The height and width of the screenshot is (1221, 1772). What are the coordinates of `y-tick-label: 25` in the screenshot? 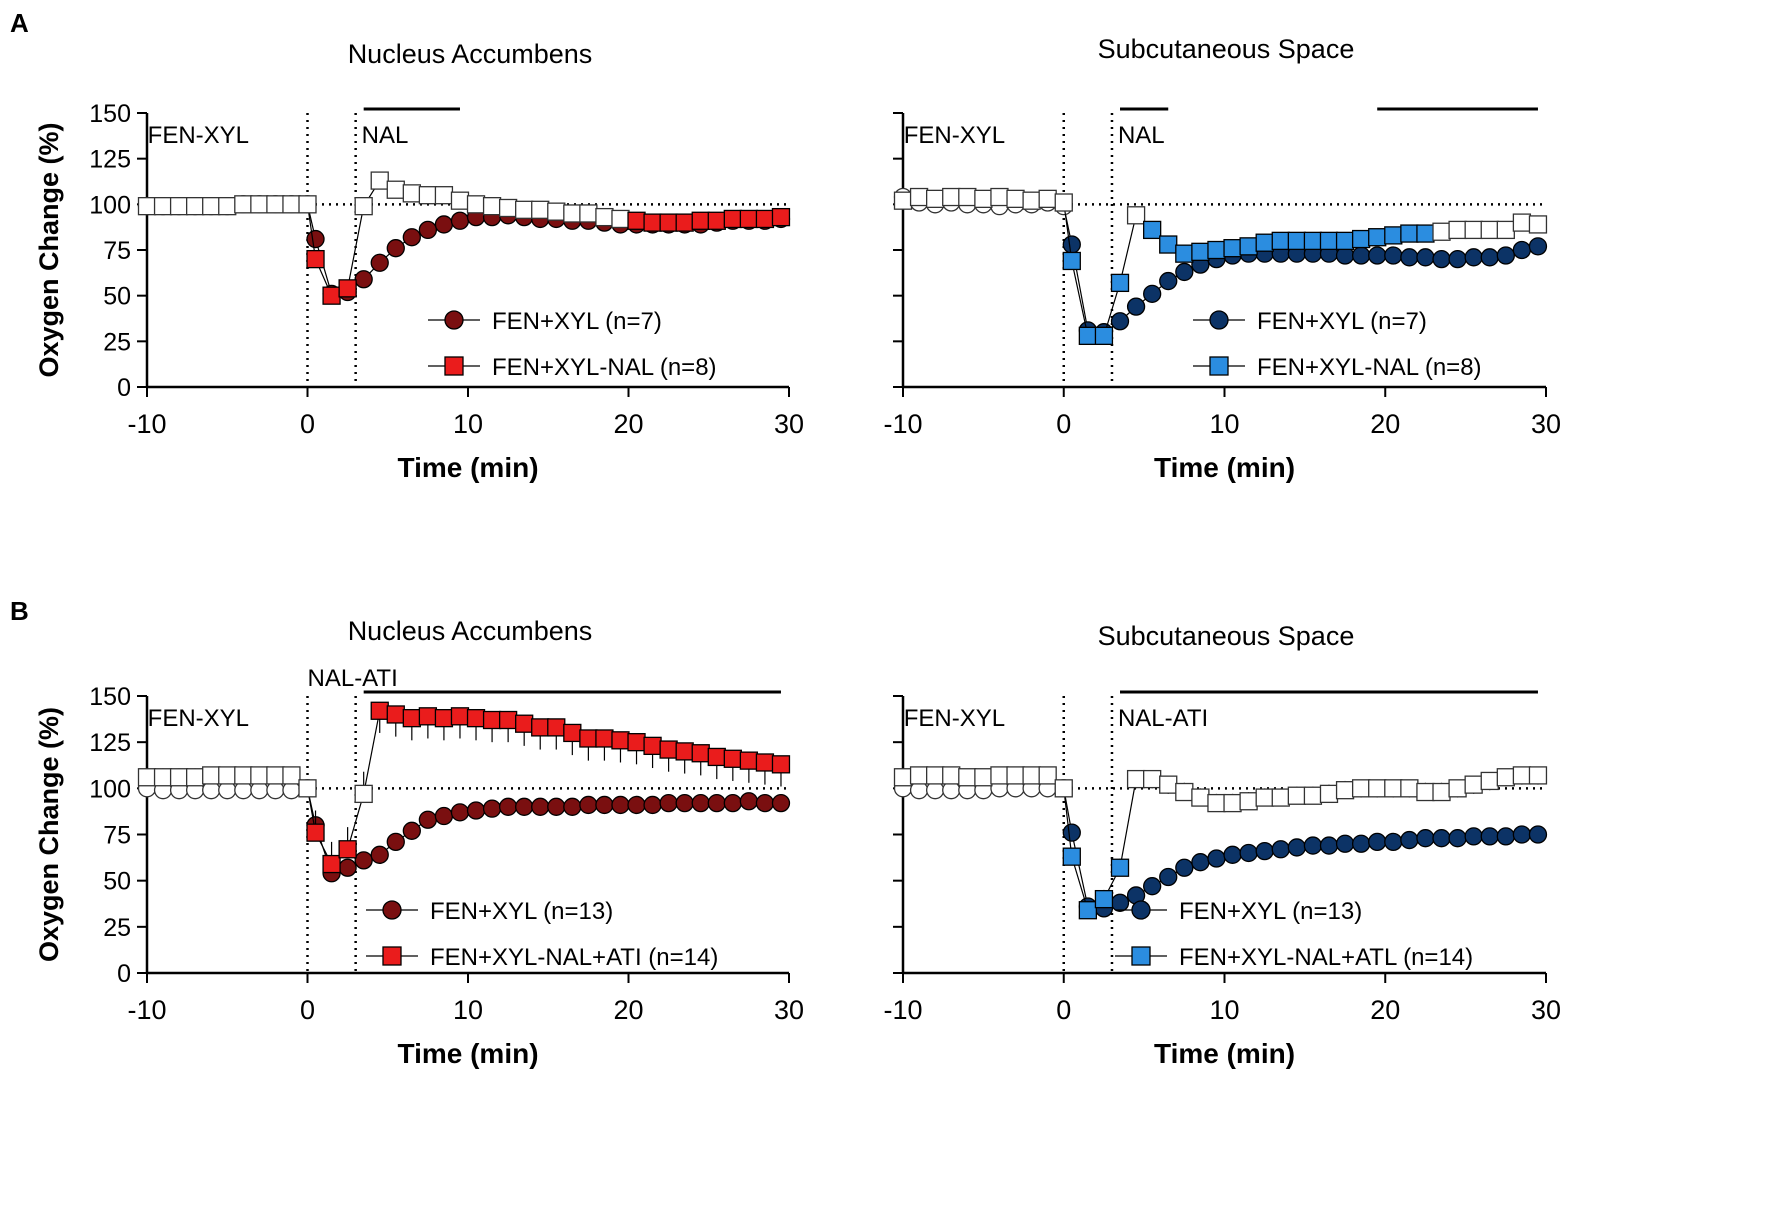 It's located at (117, 342).